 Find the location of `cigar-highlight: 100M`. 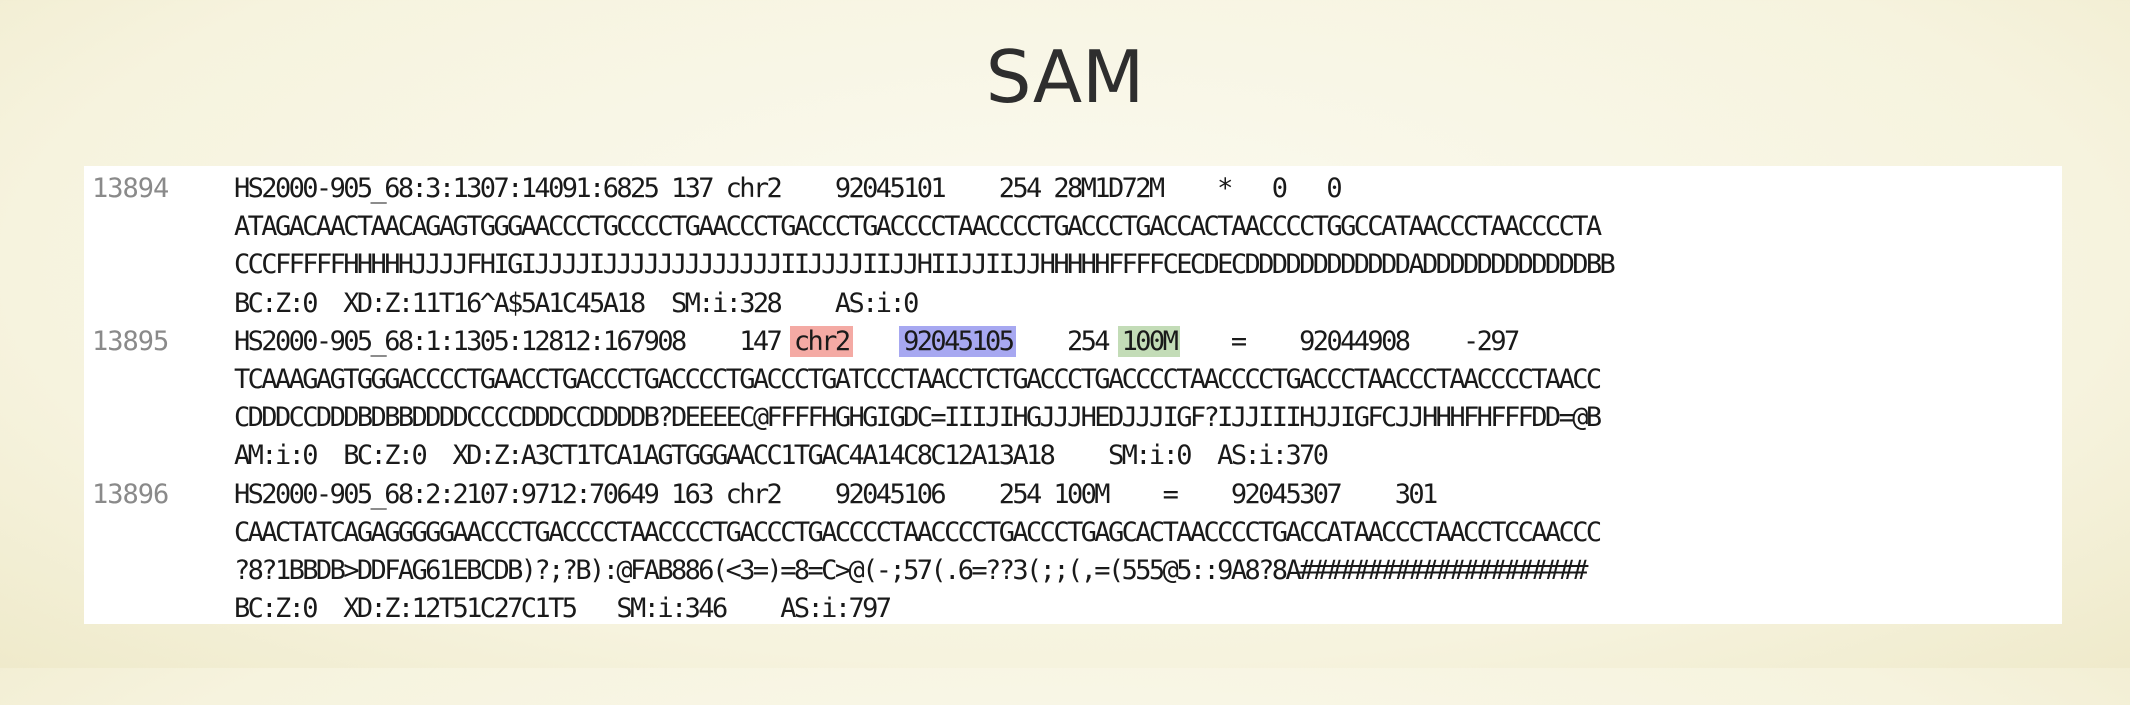

cigar-highlight: 100M is located at coordinates (1149, 341).